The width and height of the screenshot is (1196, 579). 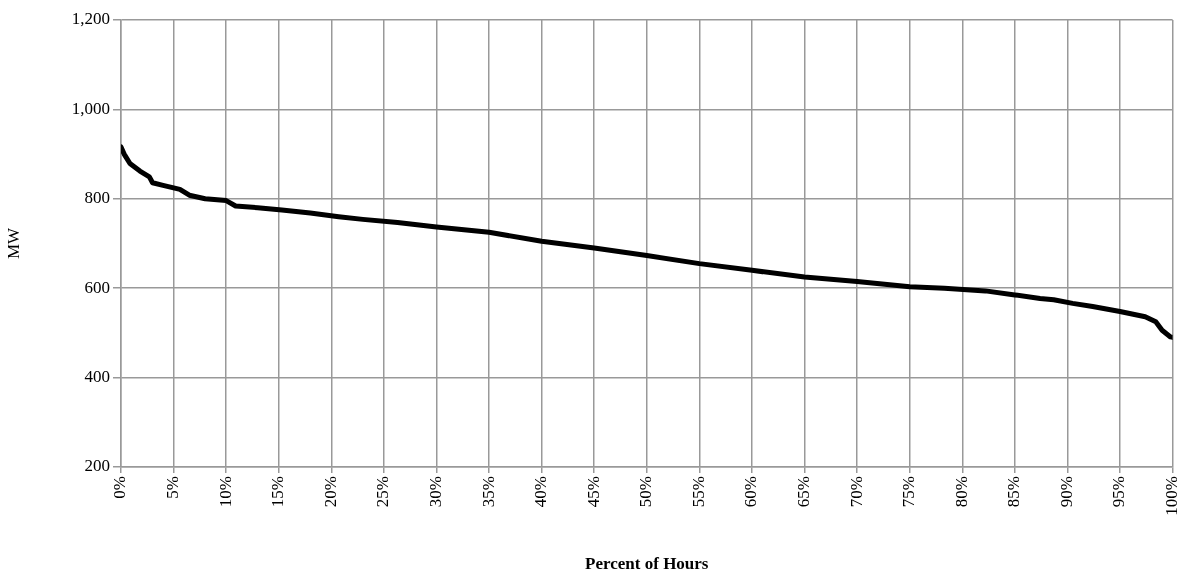 I want to click on y-tick-label: 200, so click(x=97, y=466).